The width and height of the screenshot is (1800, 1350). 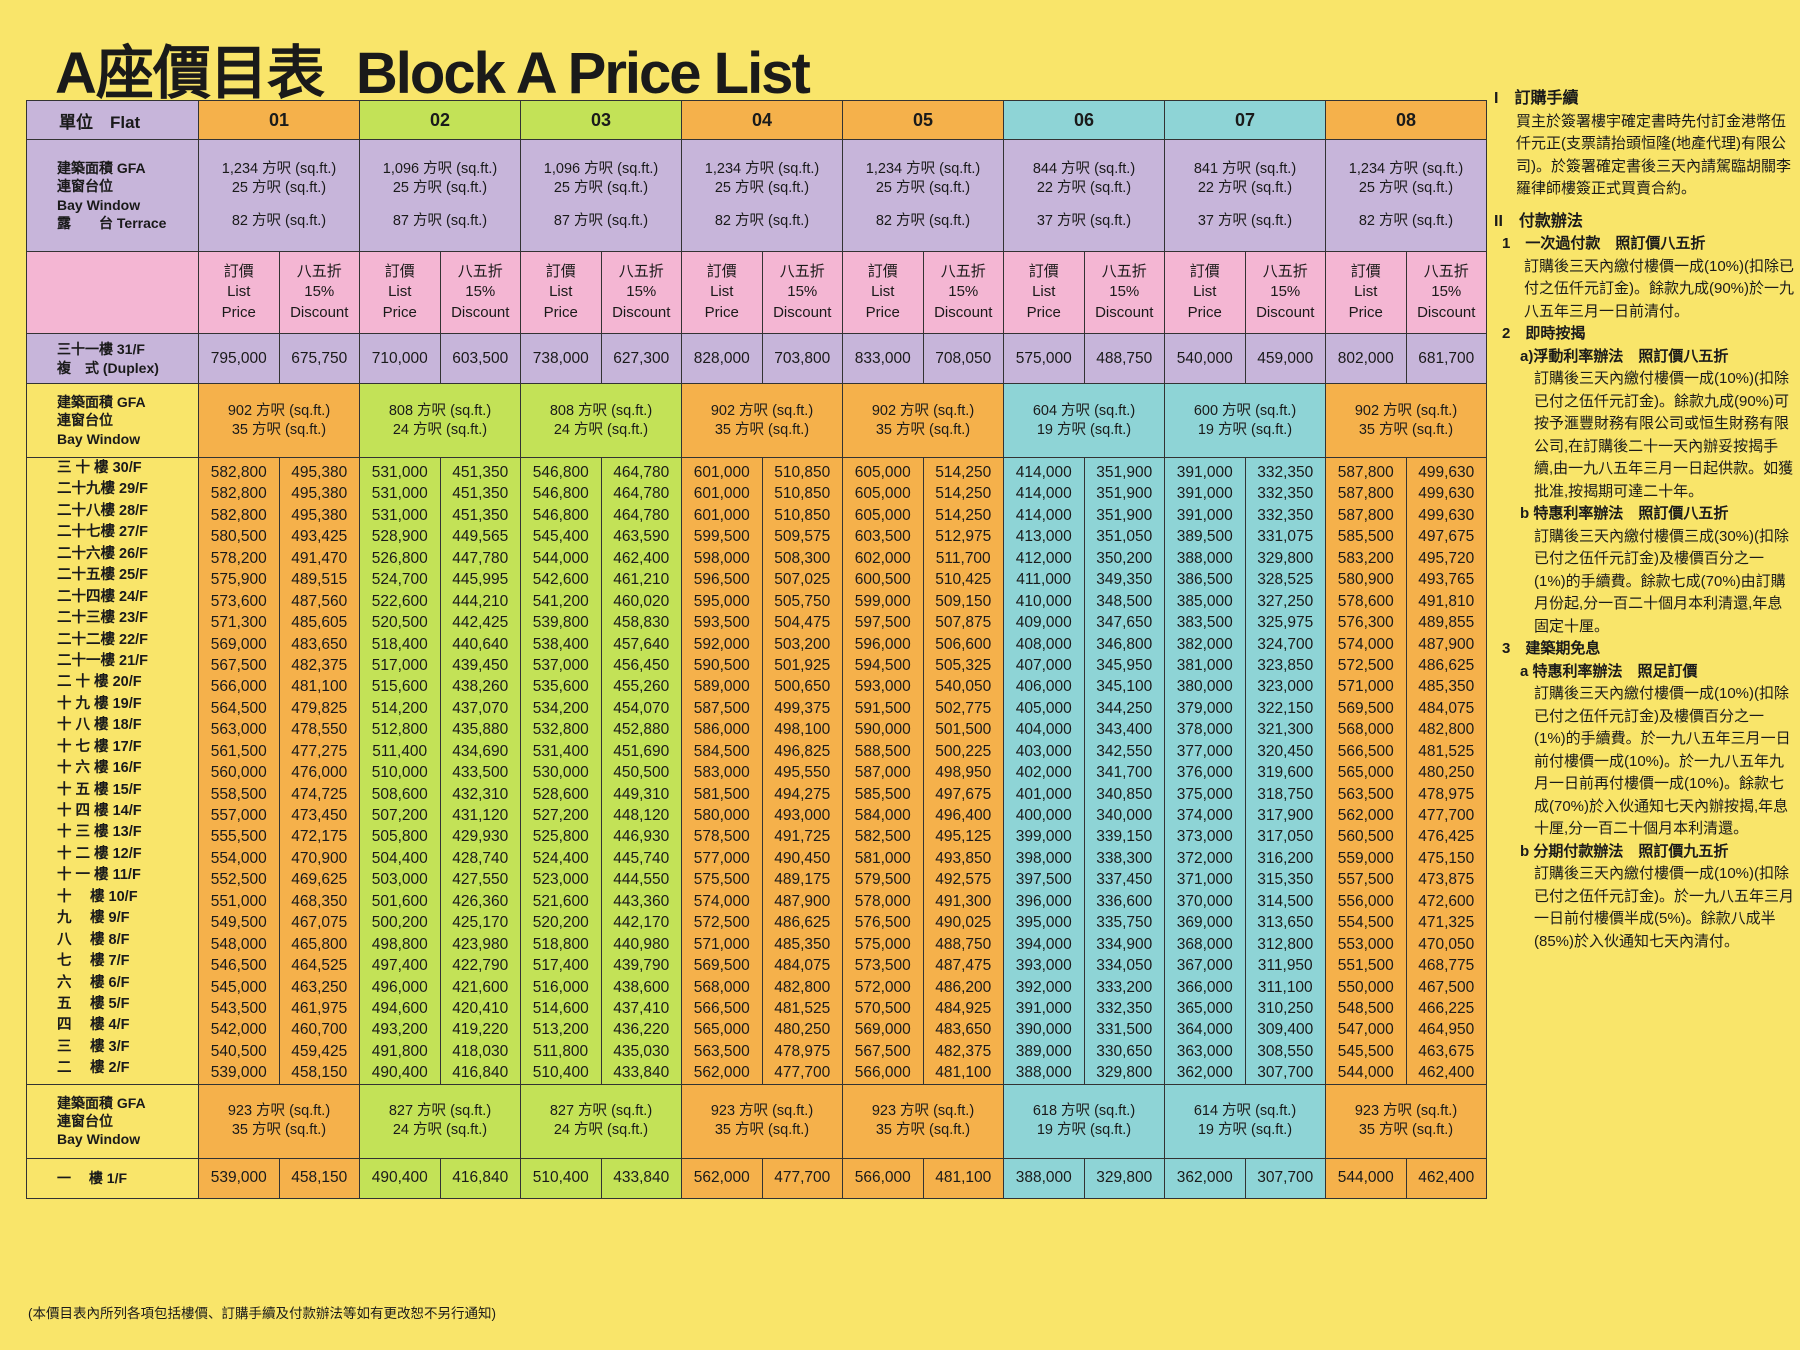 What do you see at coordinates (103, 596) in the screenshot?
I see `floor-label: 二十四樓 24/F` at bounding box center [103, 596].